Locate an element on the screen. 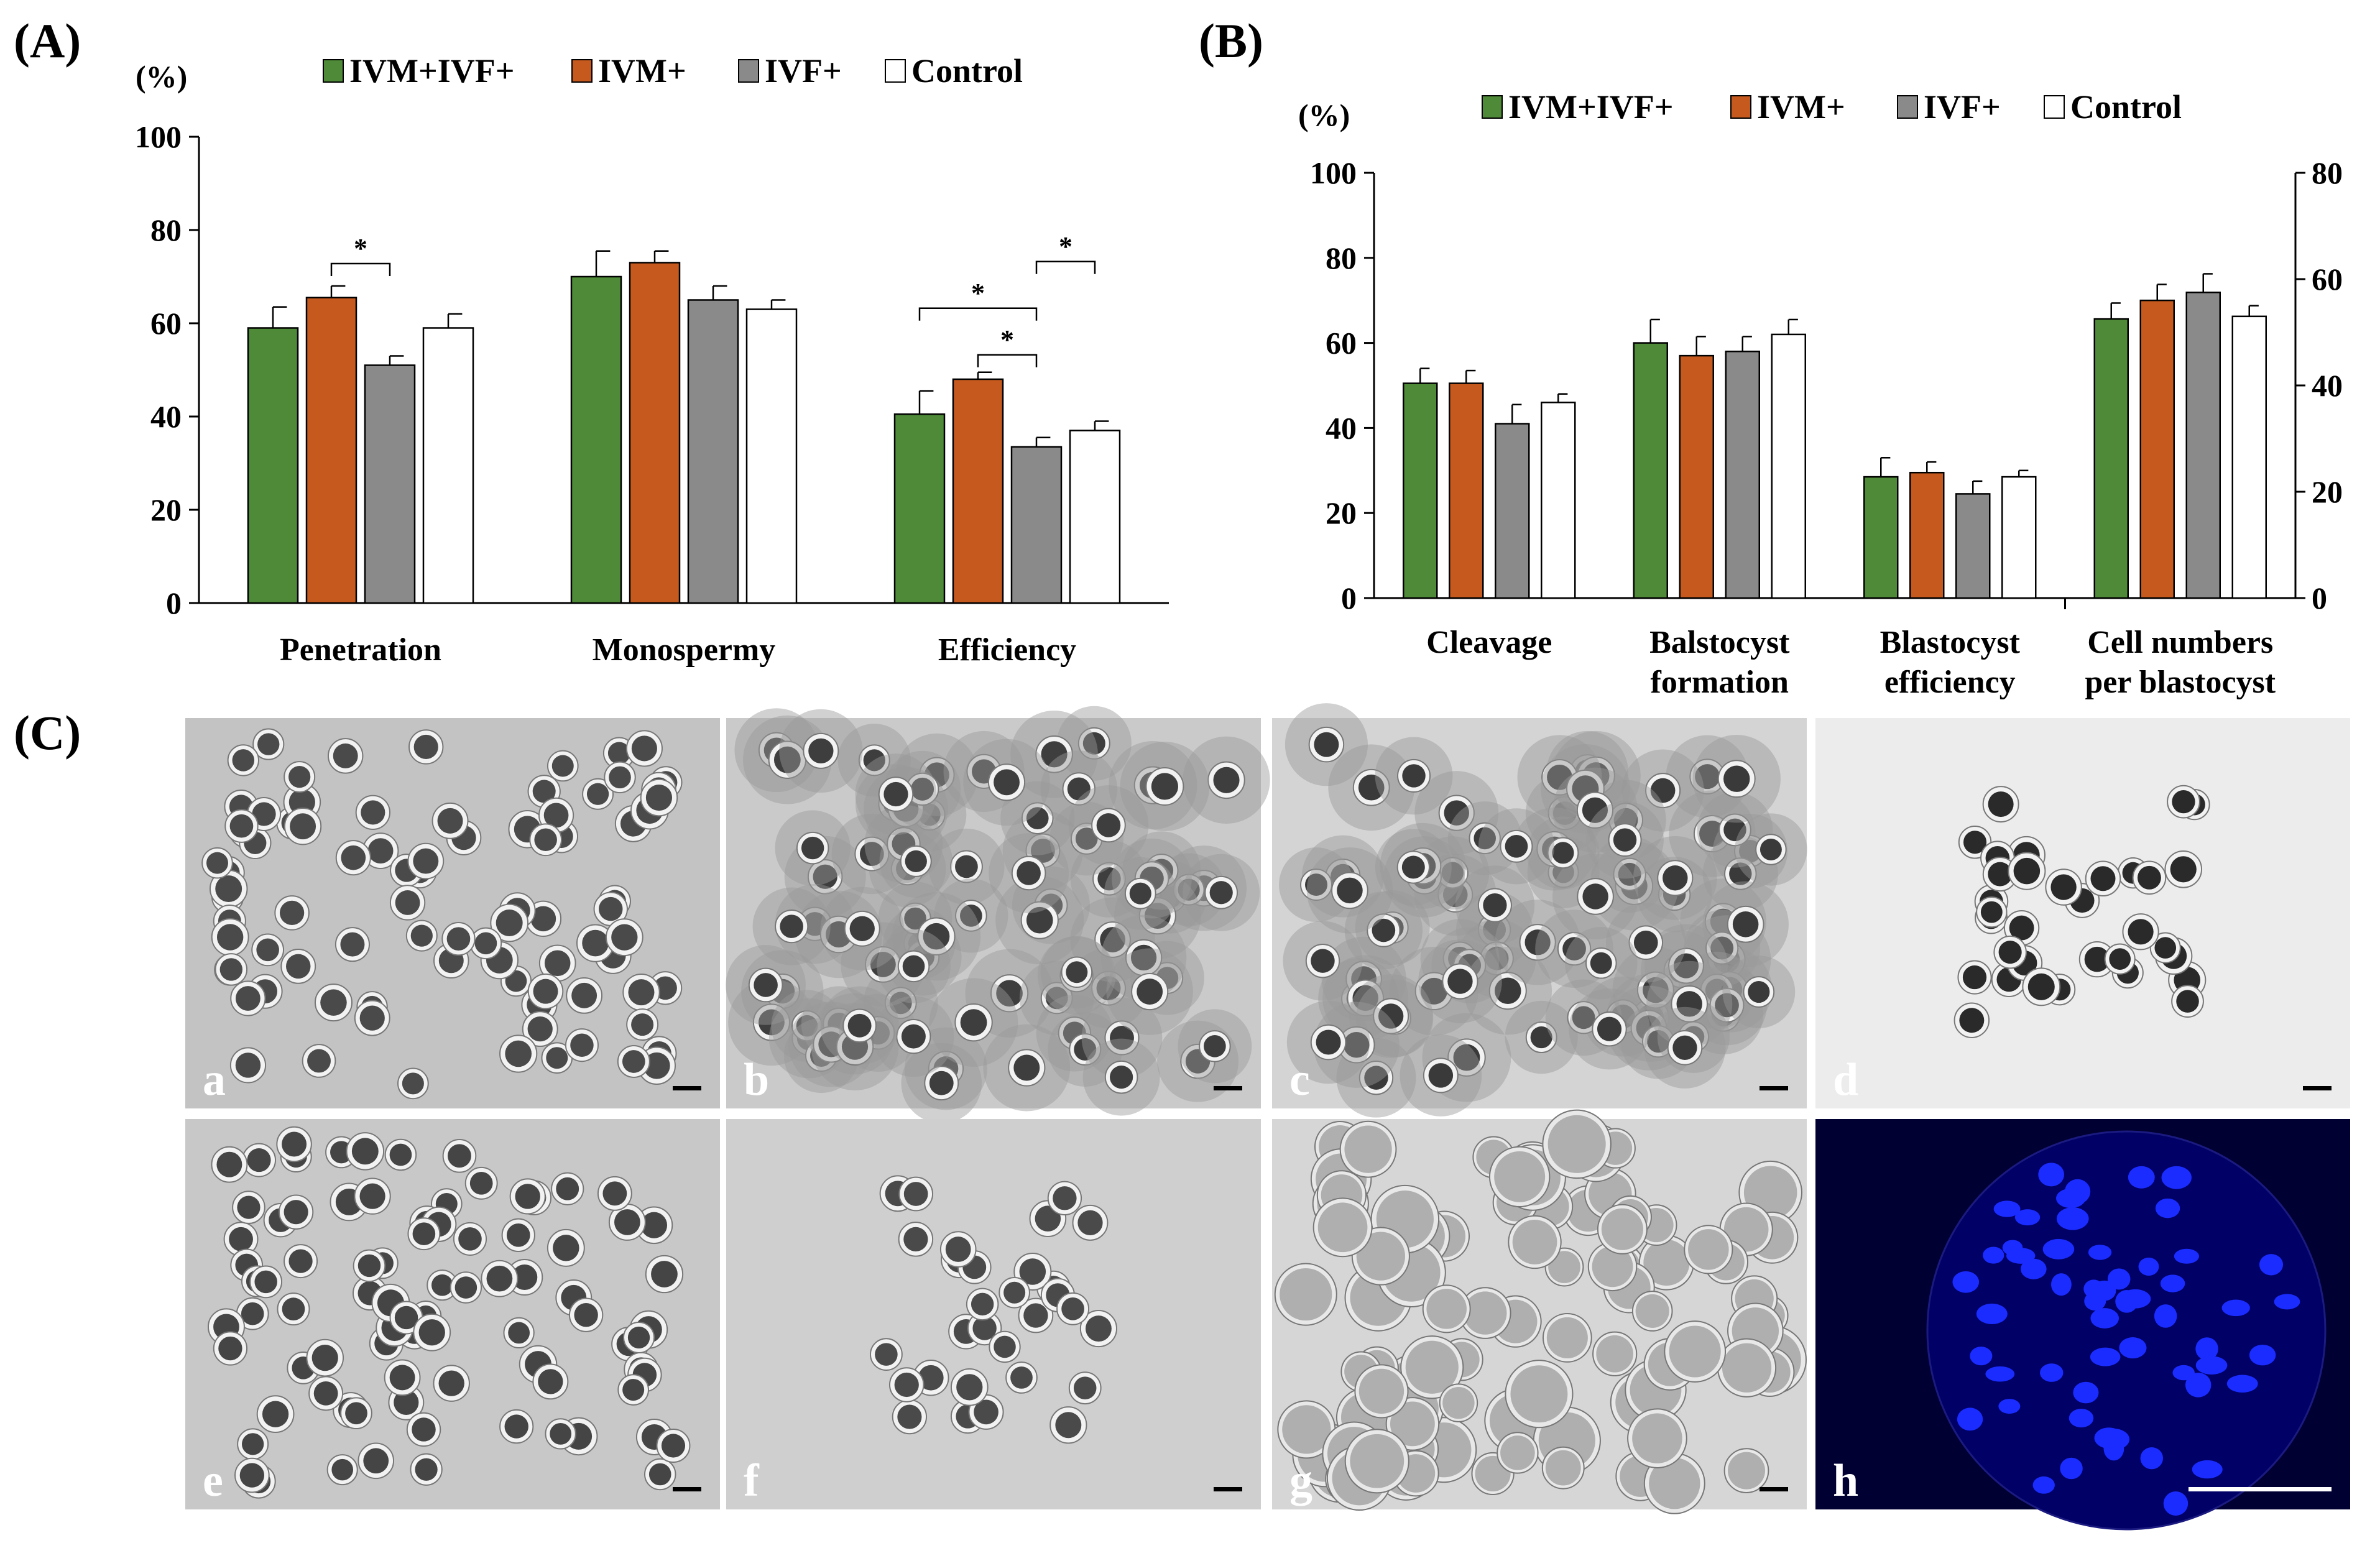  significance-bracket is located at coordinates (1065, 267).